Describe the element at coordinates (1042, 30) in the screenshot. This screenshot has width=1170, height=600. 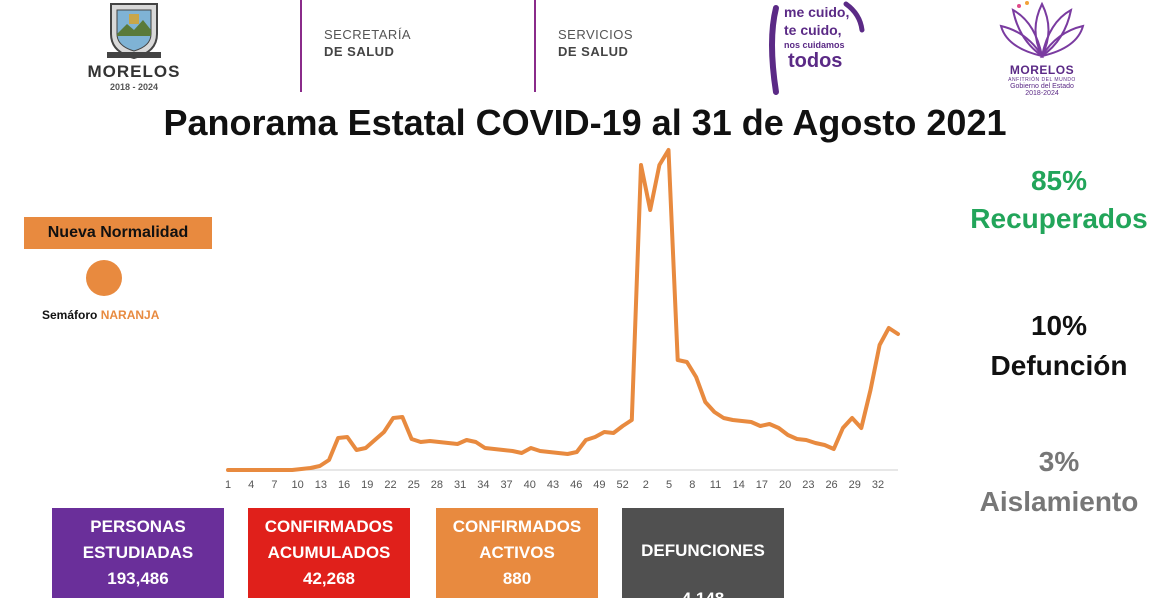
I see `lotus-flower-icon` at that location.